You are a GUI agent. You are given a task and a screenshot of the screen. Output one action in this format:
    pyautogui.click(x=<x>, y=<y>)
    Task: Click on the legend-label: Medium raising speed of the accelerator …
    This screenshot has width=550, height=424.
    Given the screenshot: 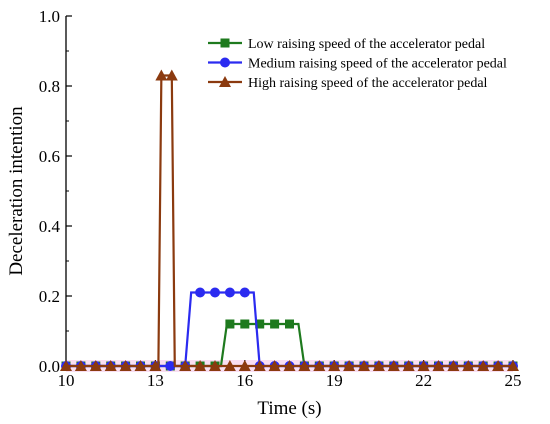 What is the action you would take?
    pyautogui.click(x=377, y=64)
    